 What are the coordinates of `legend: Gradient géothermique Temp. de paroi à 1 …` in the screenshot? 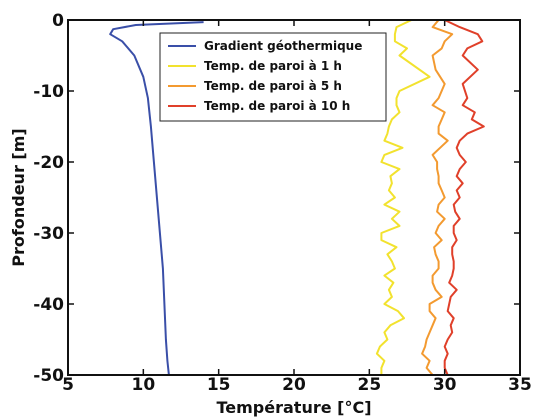 It's located at (273, 77).